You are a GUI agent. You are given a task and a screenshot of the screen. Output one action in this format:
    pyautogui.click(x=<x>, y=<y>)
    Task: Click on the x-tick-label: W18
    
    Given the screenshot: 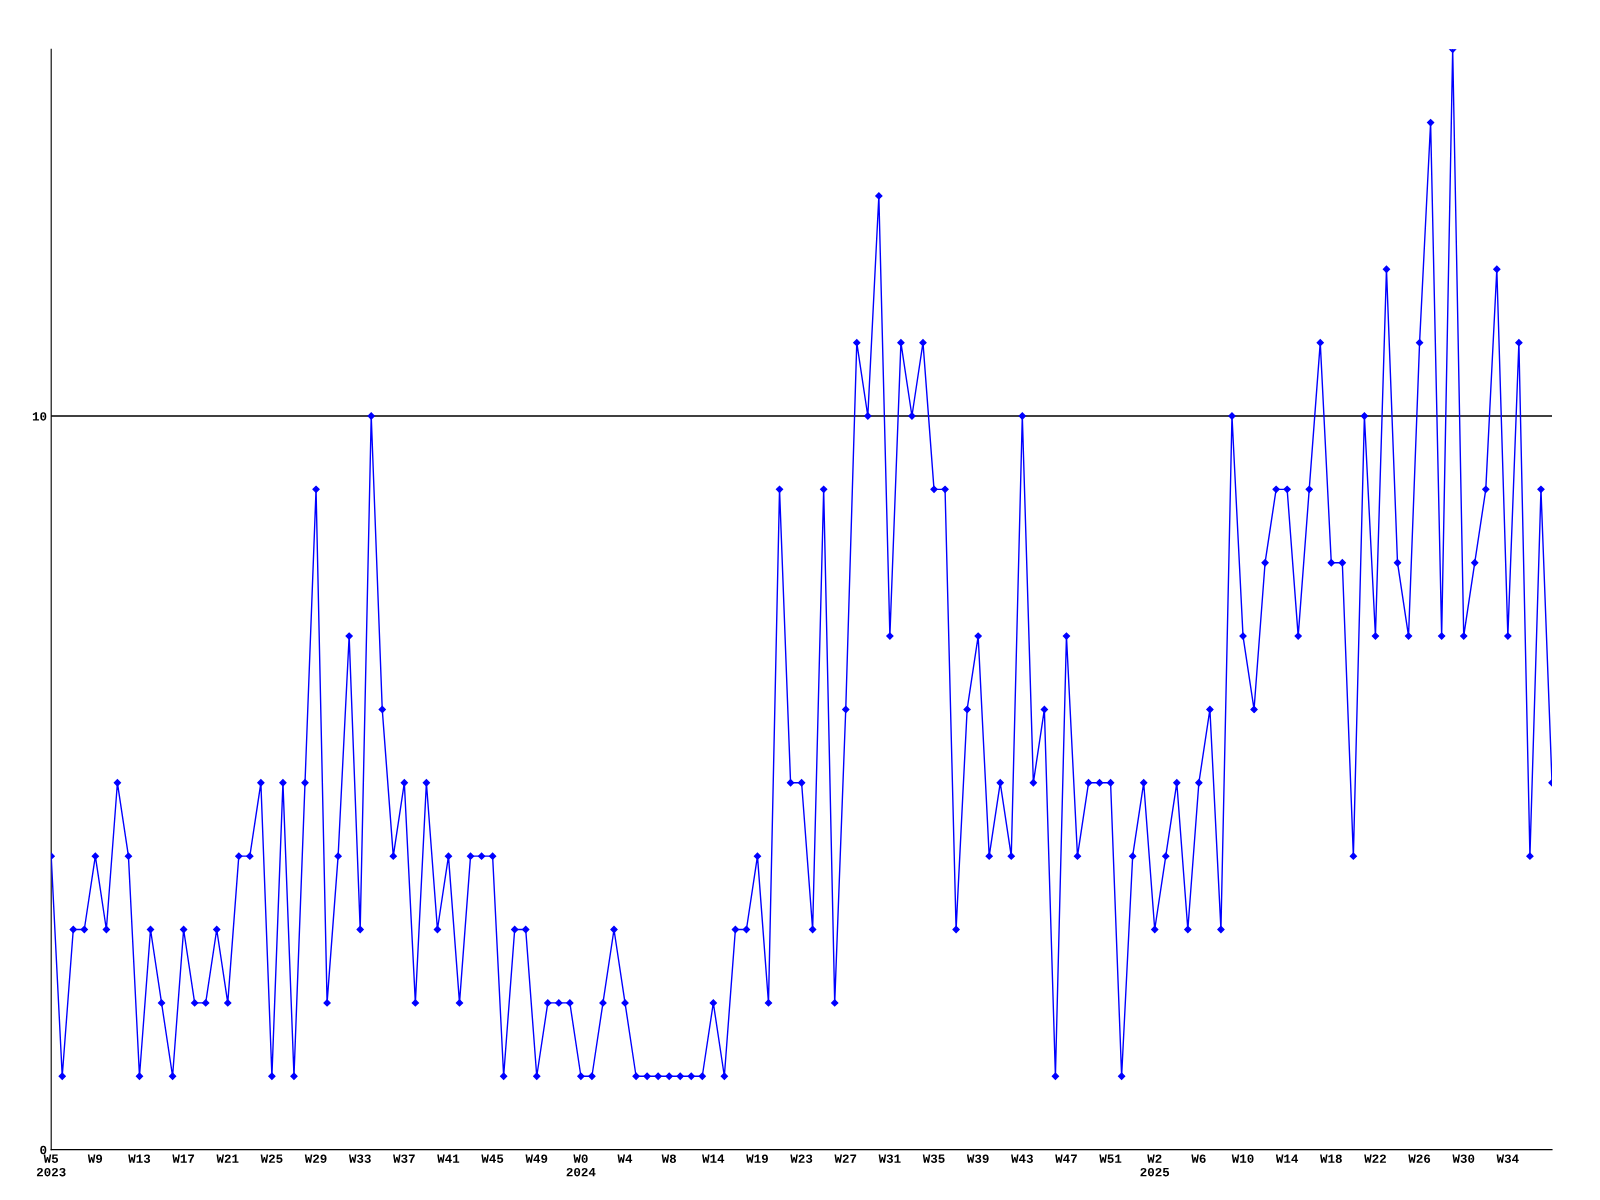 What is the action you would take?
    pyautogui.click(x=1331, y=1158)
    